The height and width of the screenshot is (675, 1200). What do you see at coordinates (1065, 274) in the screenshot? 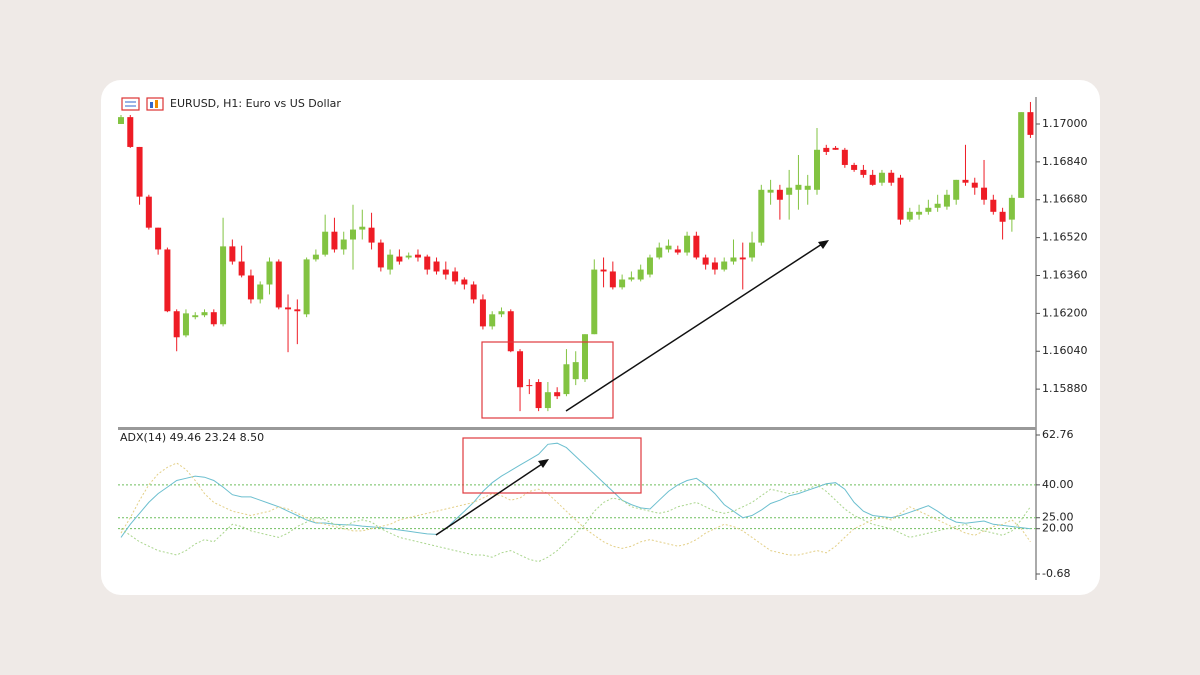
I see `y-tick-label: 1.16360` at bounding box center [1065, 274].